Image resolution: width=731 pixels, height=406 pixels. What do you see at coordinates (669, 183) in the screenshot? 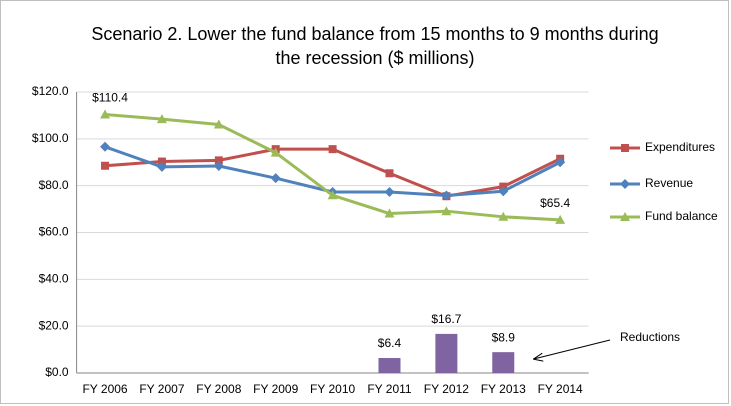
I see `legend-label: Revenue` at bounding box center [669, 183].